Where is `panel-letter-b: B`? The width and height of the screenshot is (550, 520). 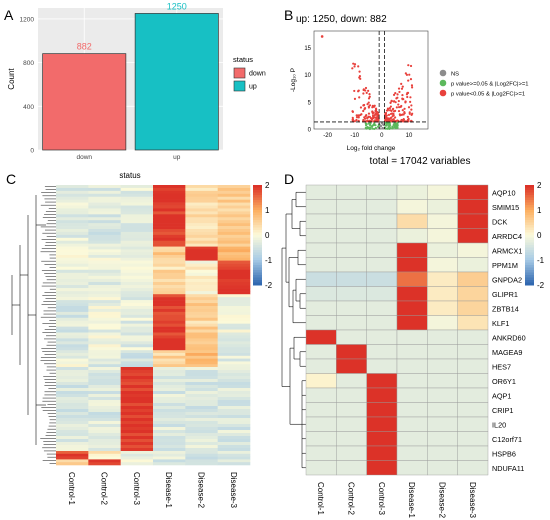
panel-letter-b: B is located at coordinates (288, 15).